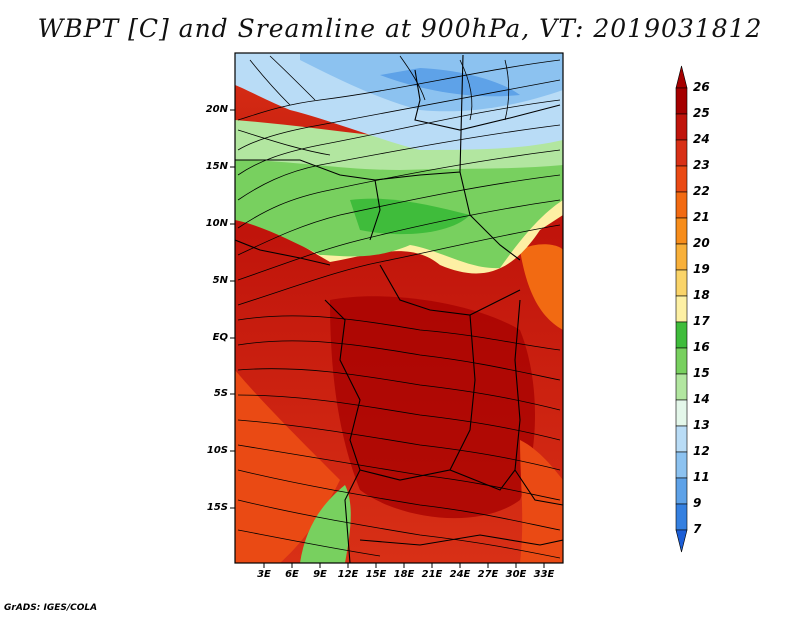 The width and height of the screenshot is (800, 618). Describe the element at coordinates (541, 287) in the screenshot. I see `field-east-orange` at that location.